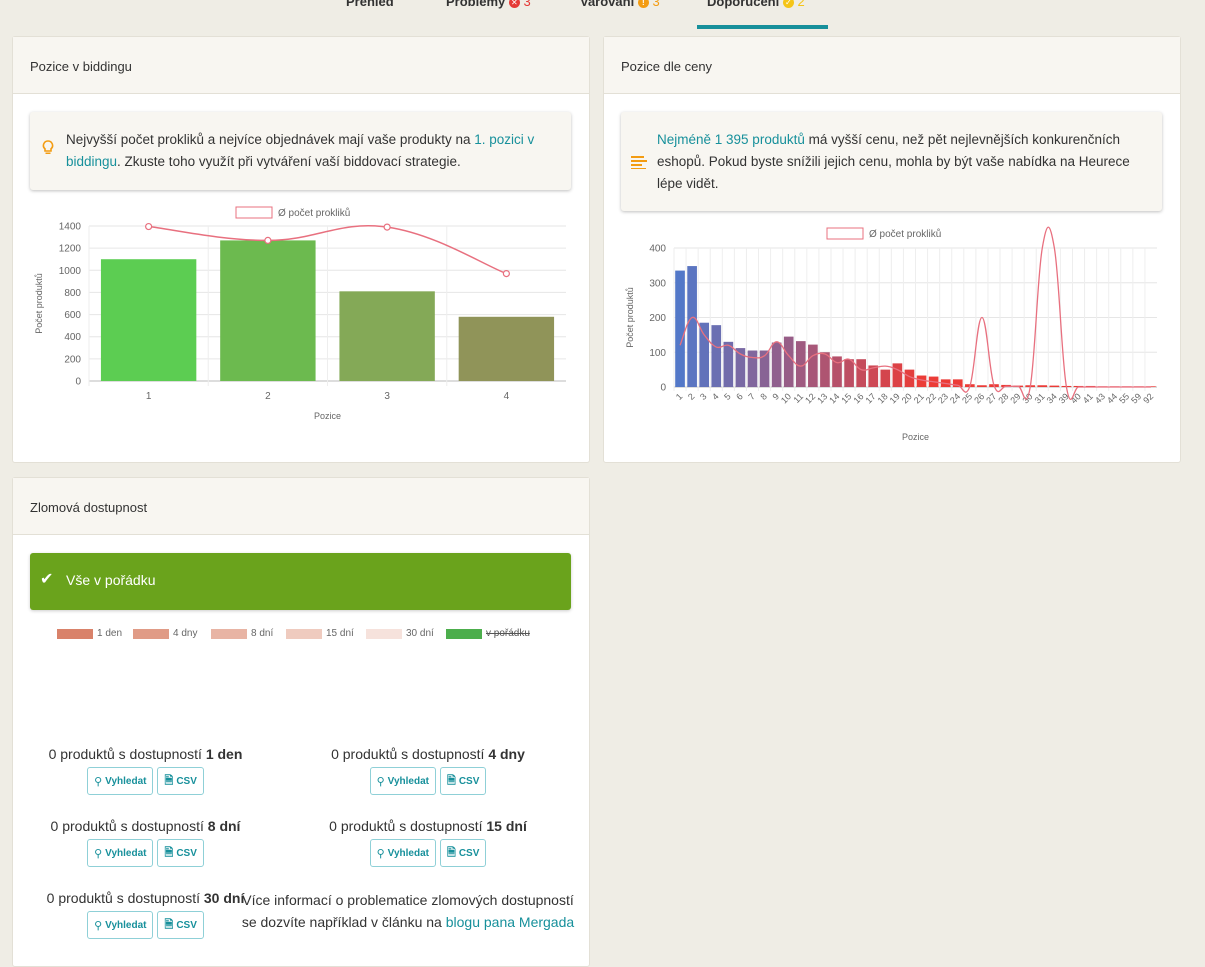 The image size is (1205, 967). Describe the element at coordinates (145, 826) in the screenshot. I see `avail-item-label: 0 produktů s dostupností 8 dní` at that location.